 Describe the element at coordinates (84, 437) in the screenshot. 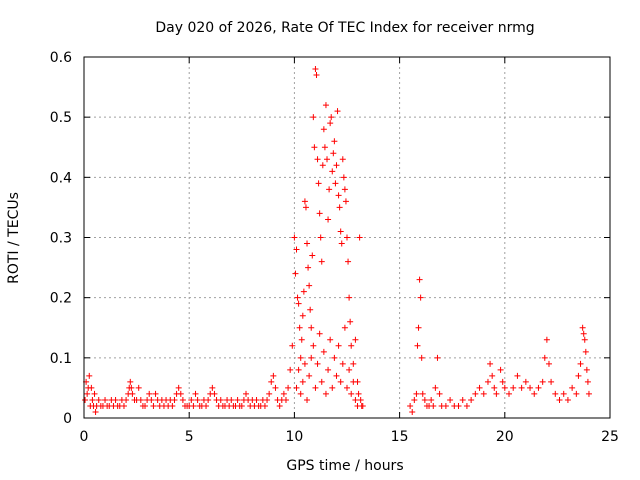

I see `x-tick-label: 0` at that location.